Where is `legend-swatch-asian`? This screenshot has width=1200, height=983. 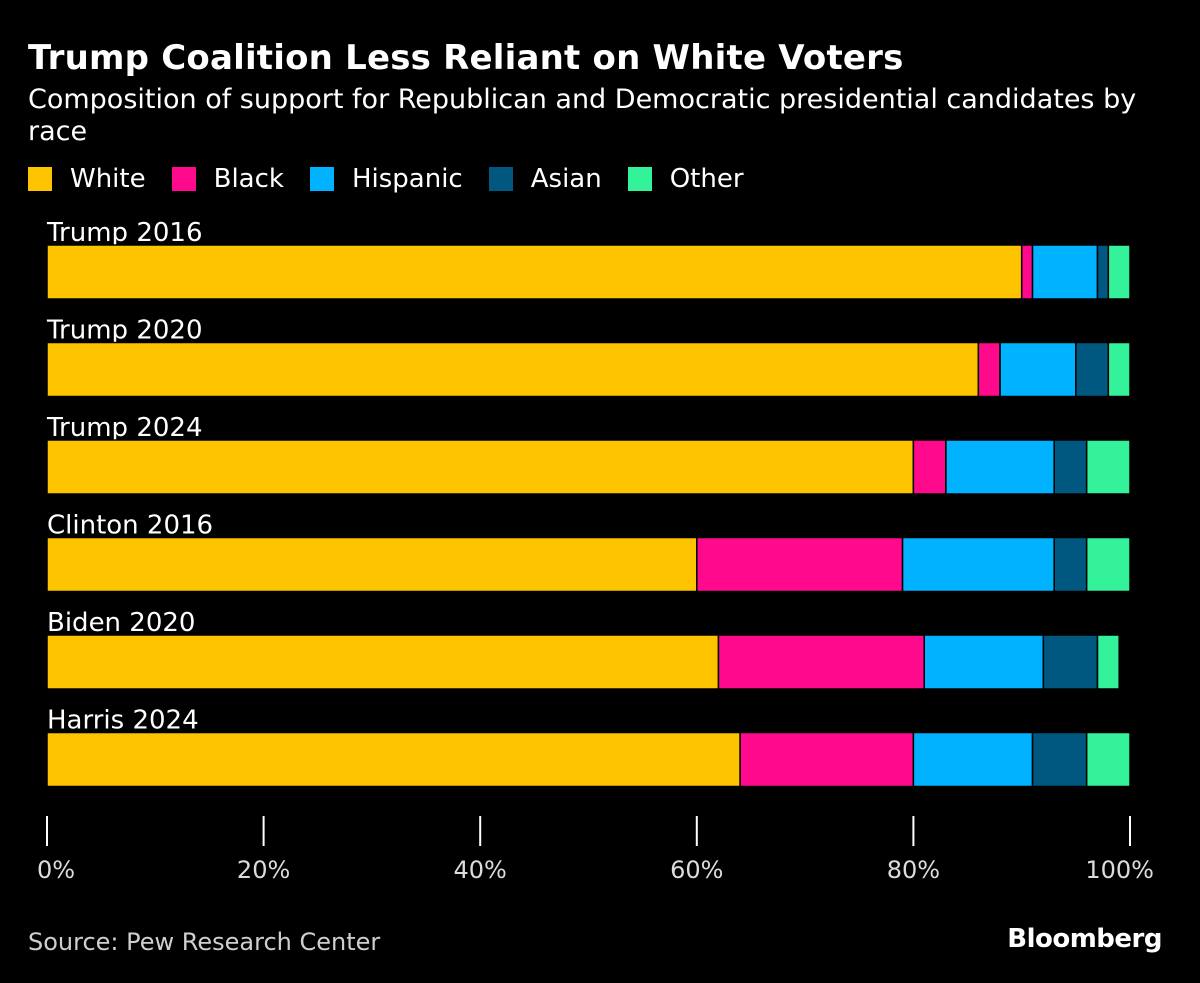 legend-swatch-asian is located at coordinates (500, 179).